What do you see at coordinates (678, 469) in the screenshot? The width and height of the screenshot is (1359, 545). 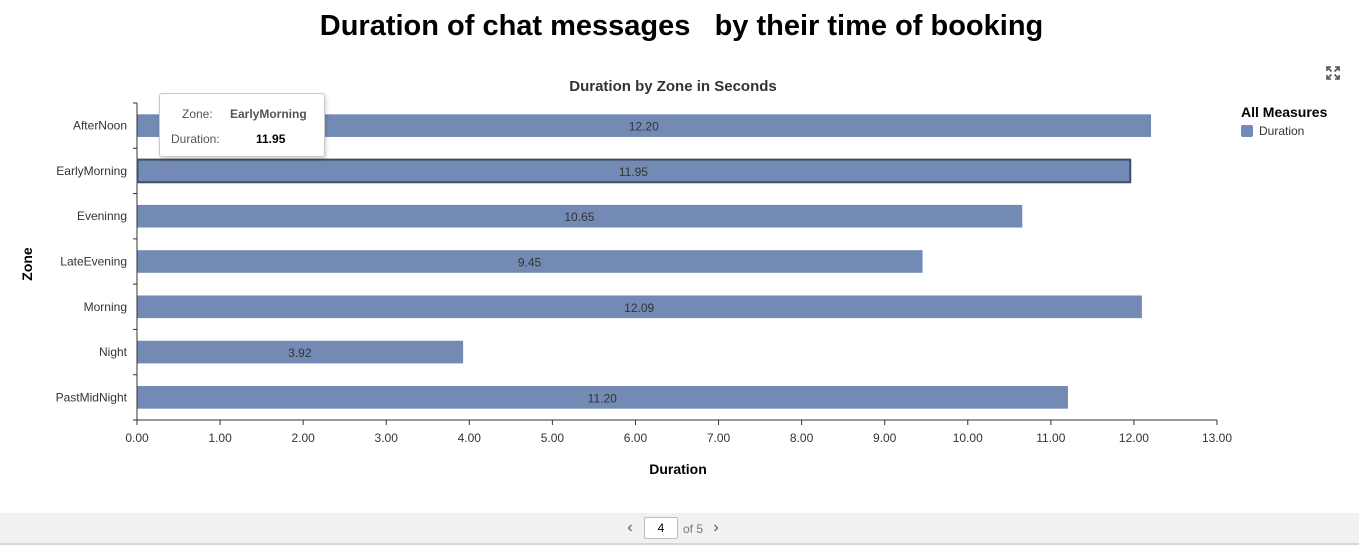 I see `x-axis-title: Duration` at bounding box center [678, 469].